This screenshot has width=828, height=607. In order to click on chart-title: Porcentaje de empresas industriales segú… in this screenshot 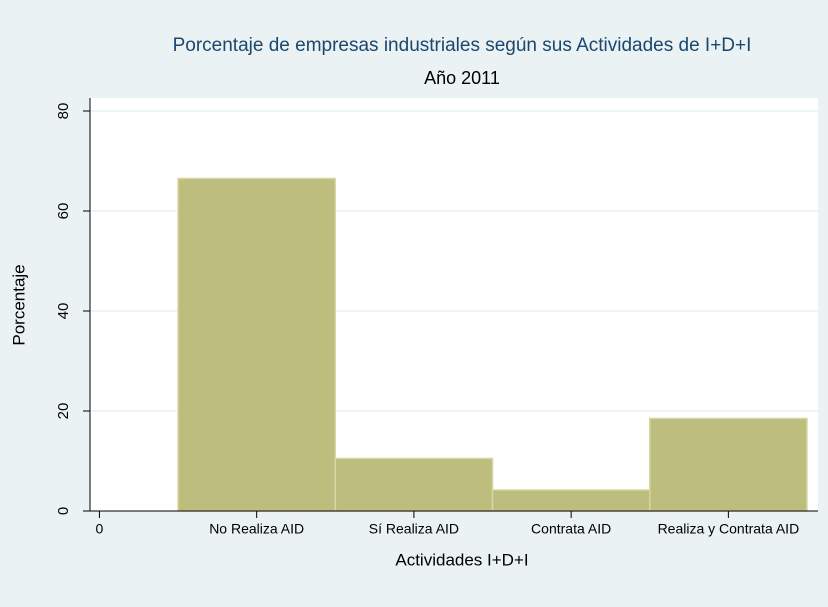, I will do `click(462, 45)`.